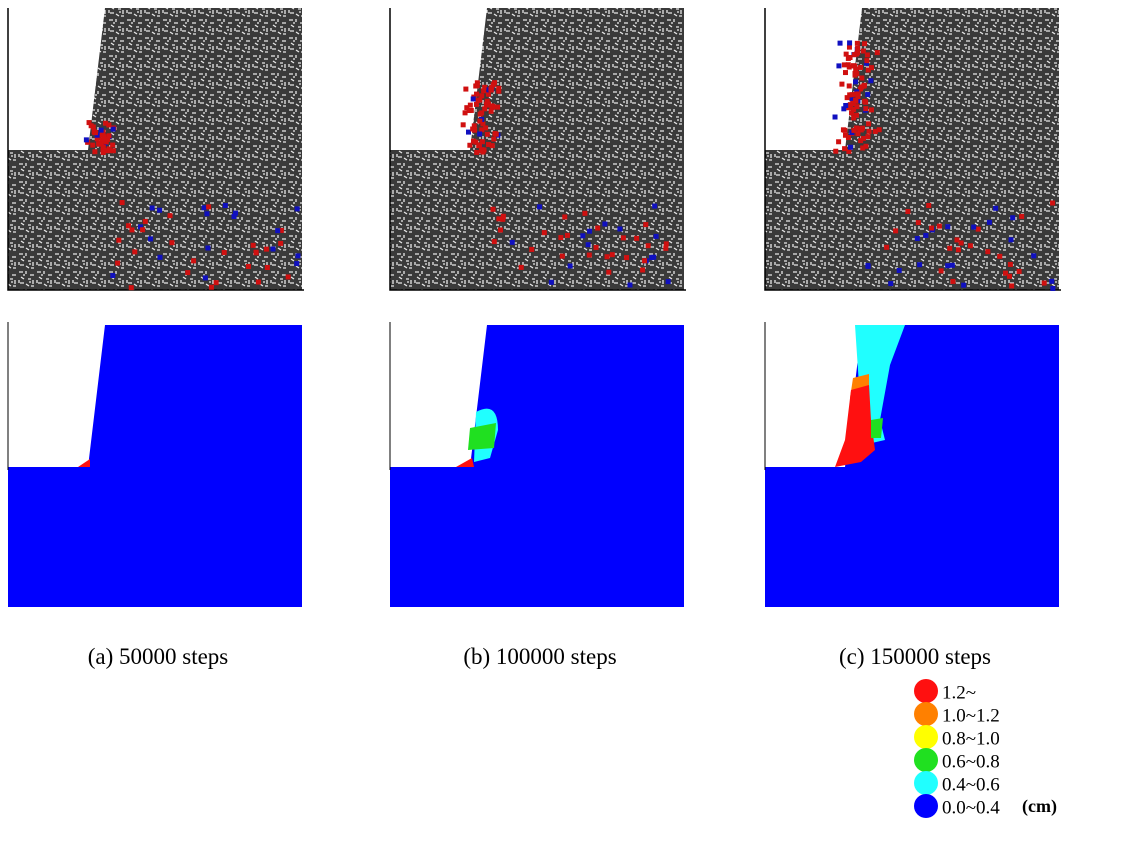  Describe the element at coordinates (971, 738) in the screenshot. I see `legend-label: 0.8~1.0` at that location.